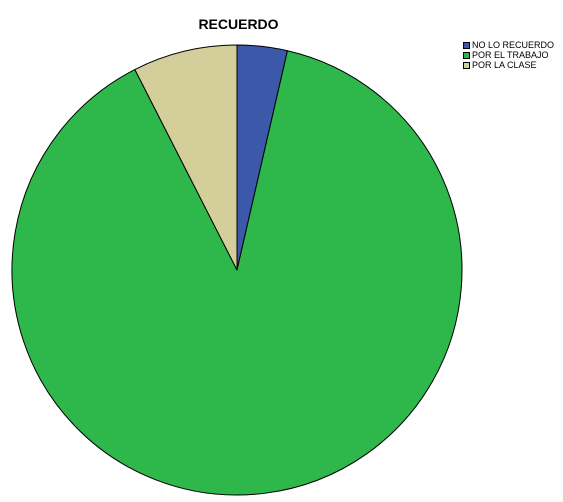 This screenshot has width=563, height=502. I want to click on pie-slice-por-la-clase, so click(186, 157).